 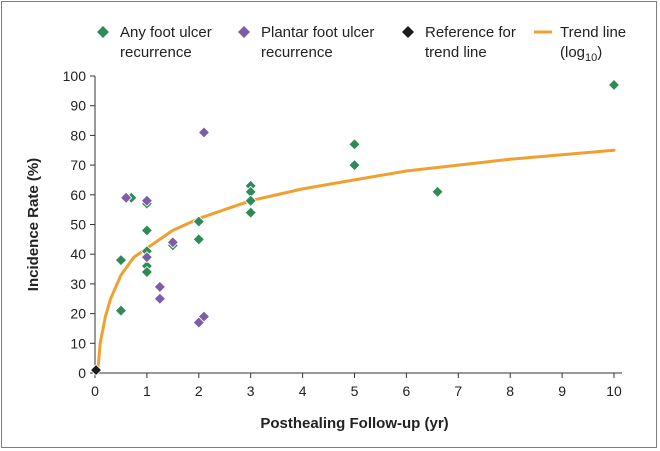 What do you see at coordinates (355, 391) in the screenshot?
I see `x-tick-label: 5` at bounding box center [355, 391].